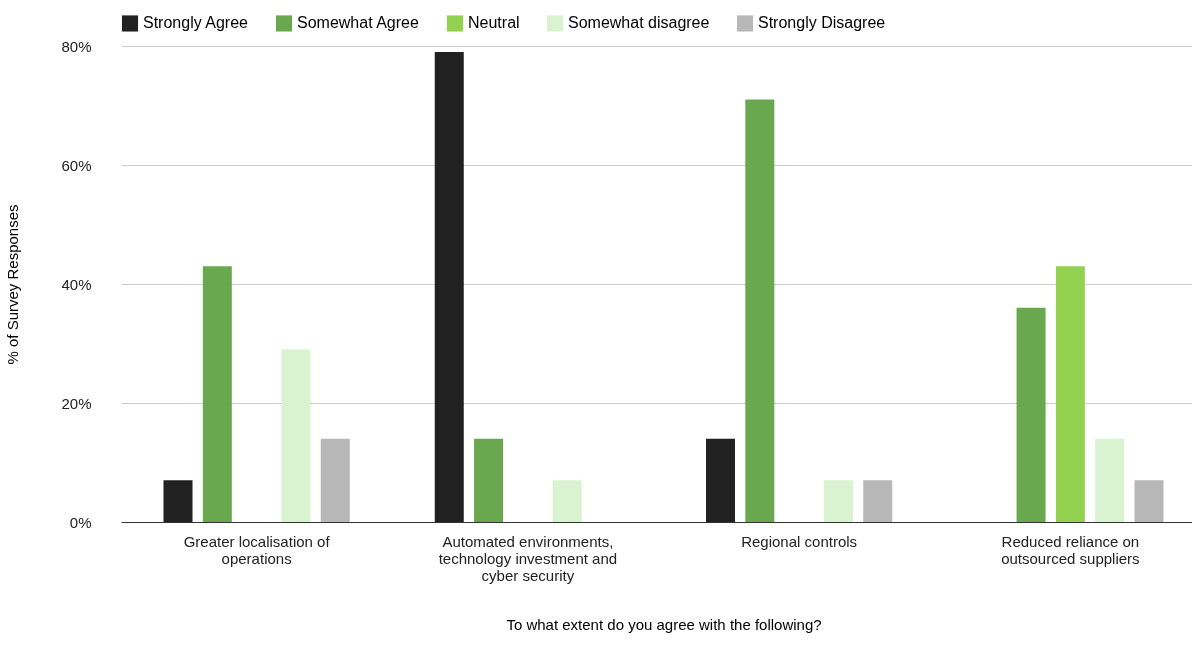 The width and height of the screenshot is (1192, 672). I want to click on x-tick-label: Automated environments, technology investment and cyber security, so click(528, 558).